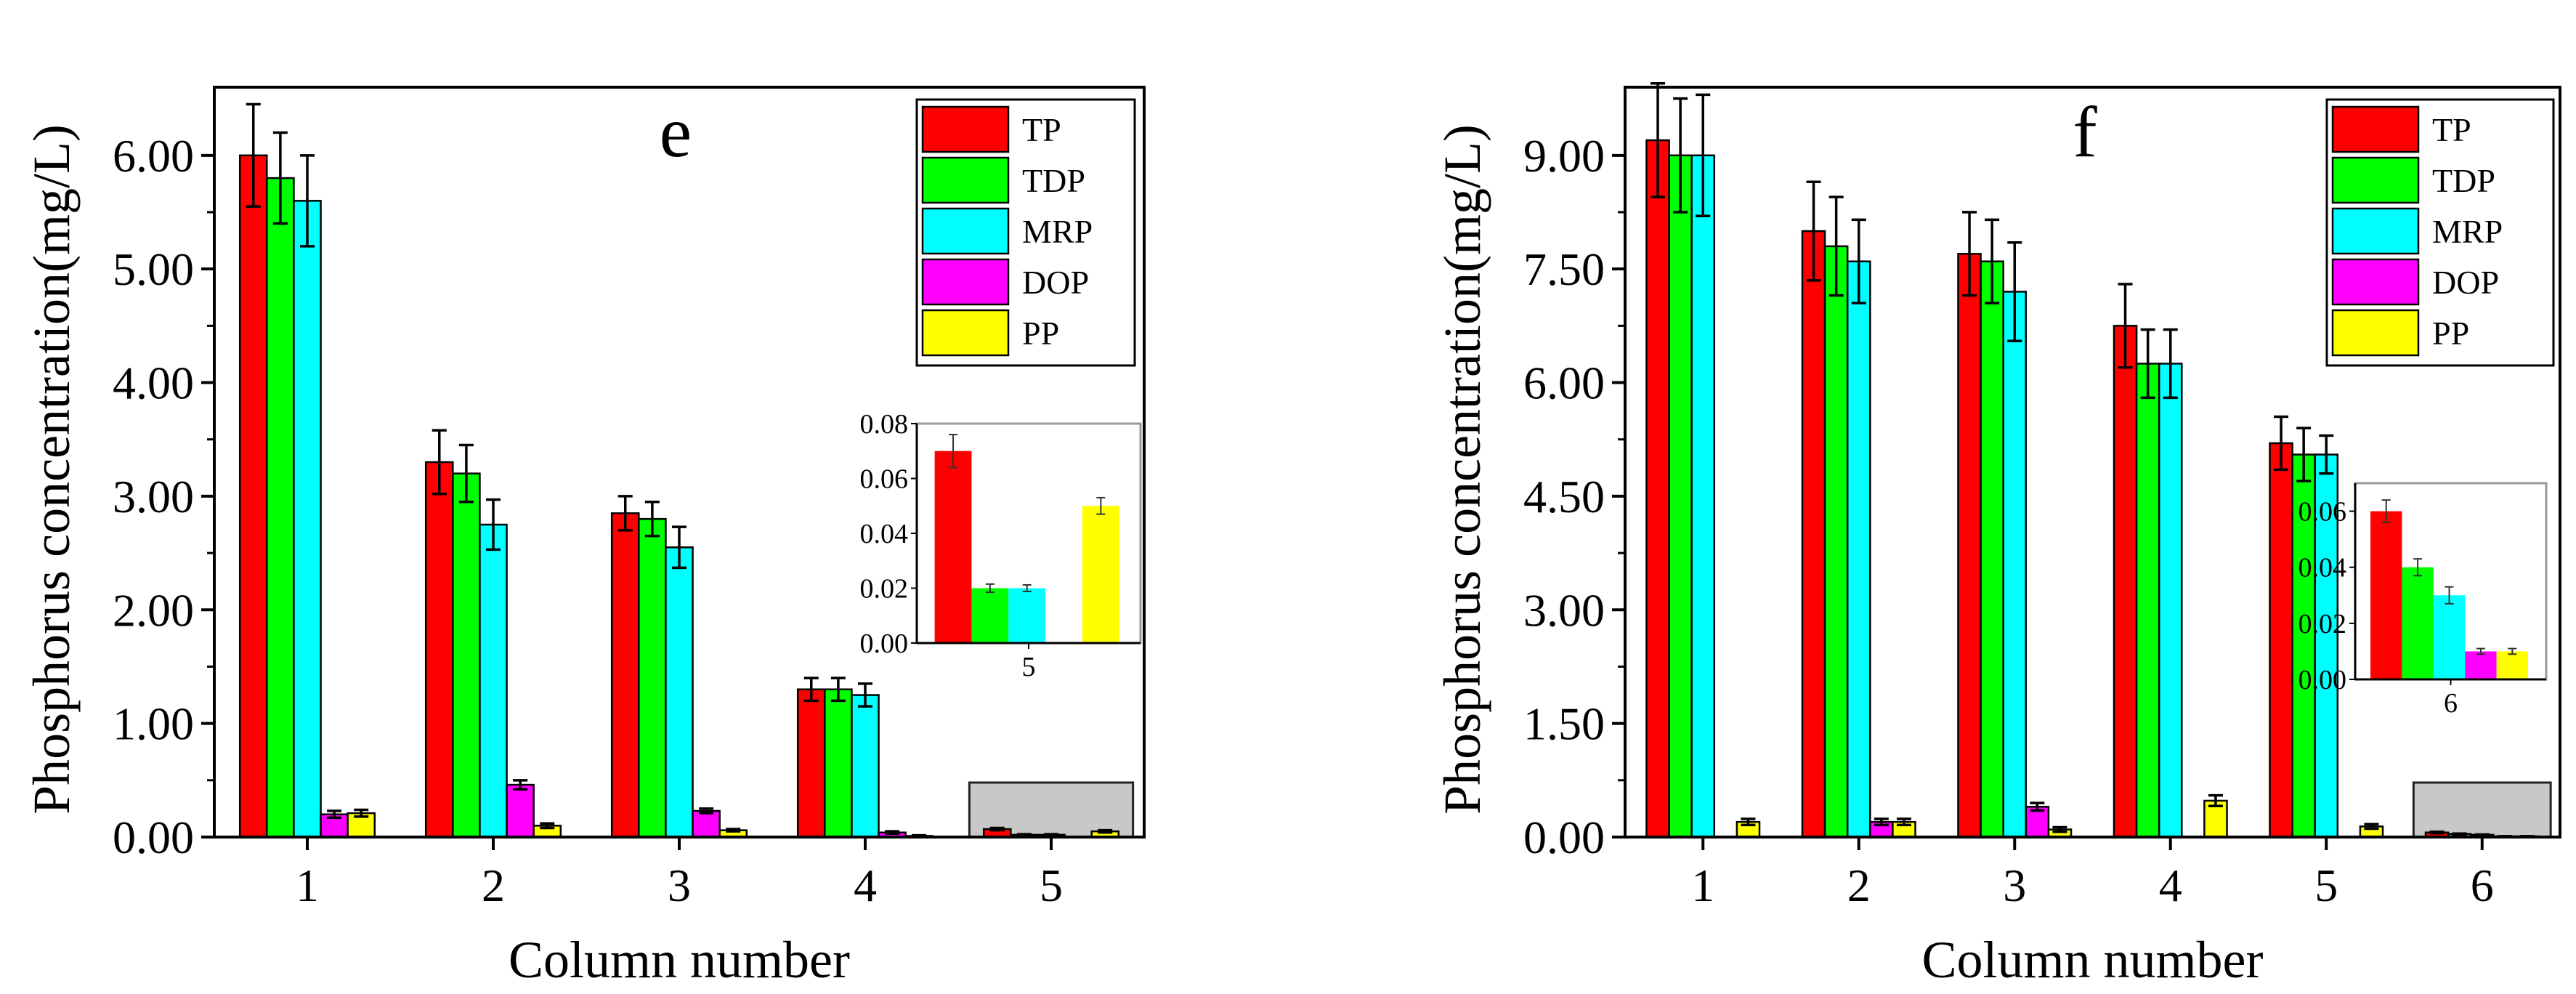  I want to click on inset-chart: 0.00 0.02 0.04 0.06 0.08 5, so click(1001, 545).